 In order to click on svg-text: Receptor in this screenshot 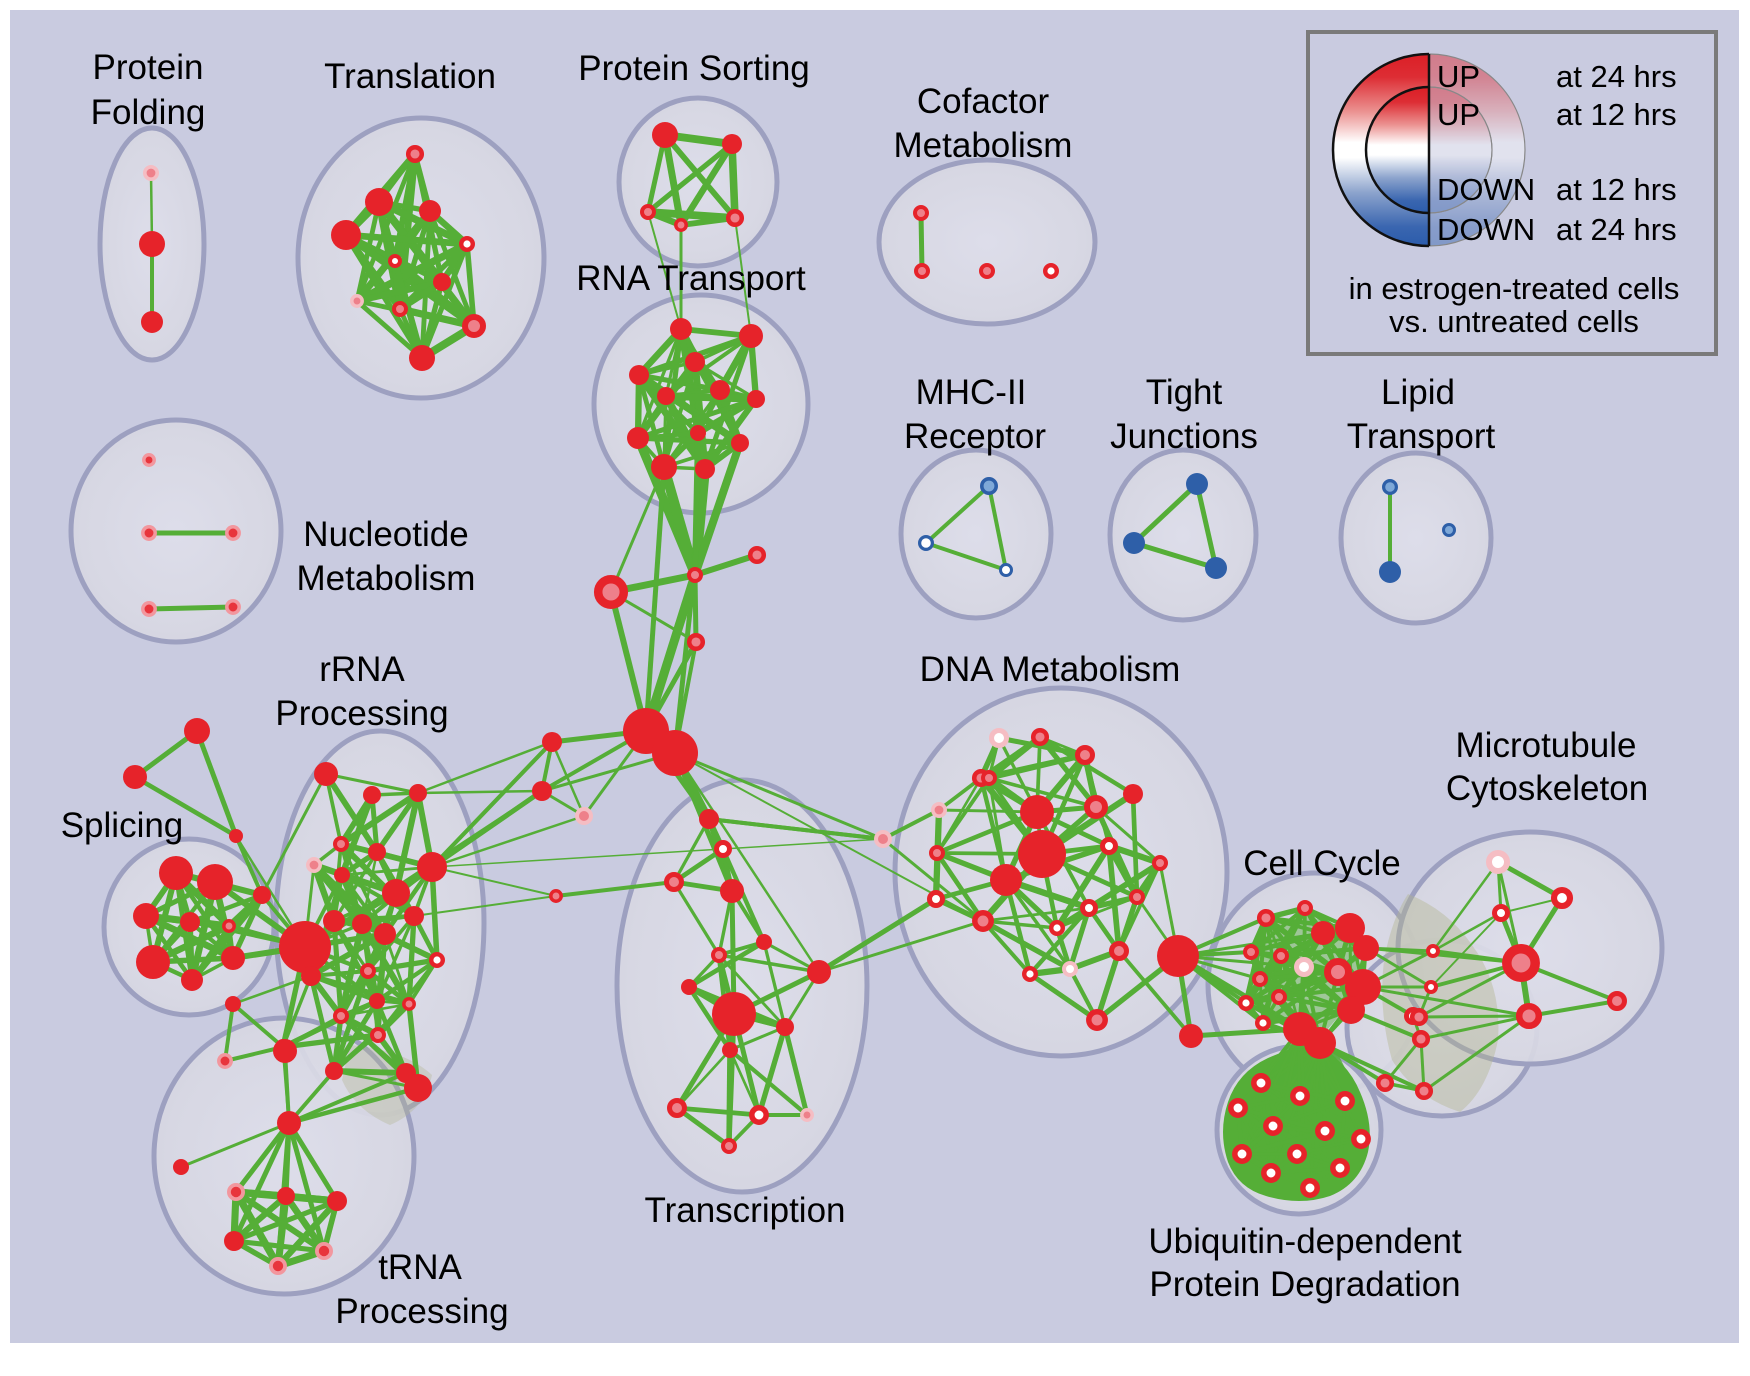, I will do `click(975, 436)`.